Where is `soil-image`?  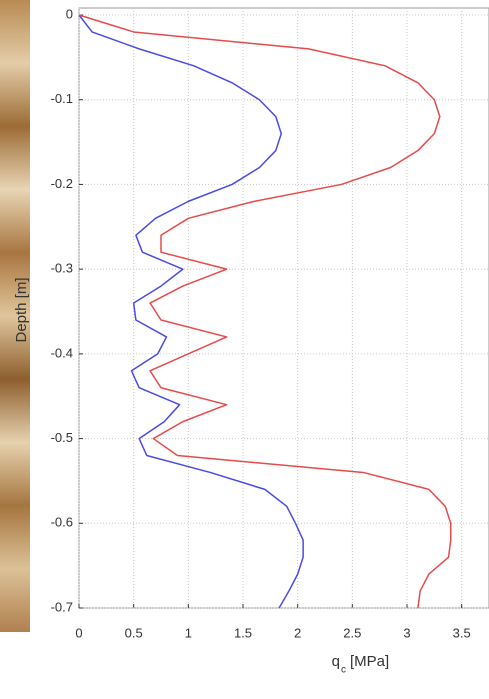 soil-image is located at coordinates (15, 316).